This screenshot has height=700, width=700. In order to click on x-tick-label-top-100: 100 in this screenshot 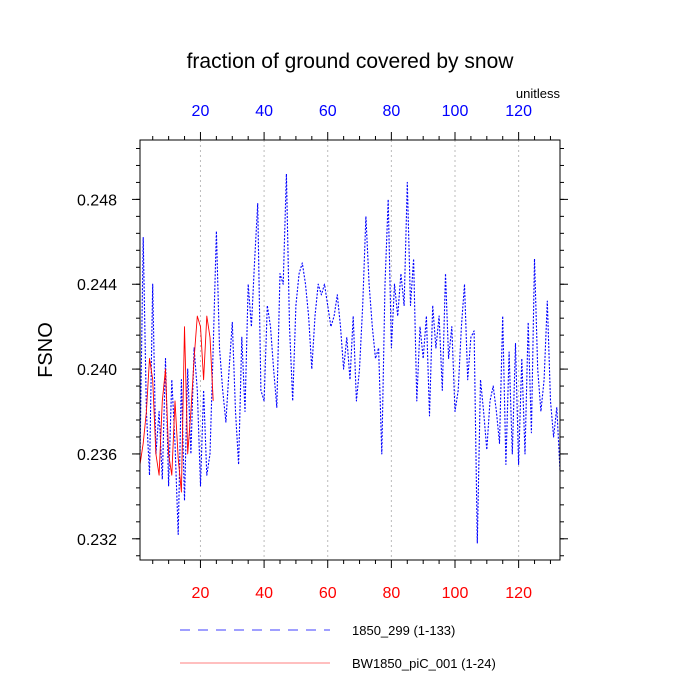, I will do `click(455, 111)`.